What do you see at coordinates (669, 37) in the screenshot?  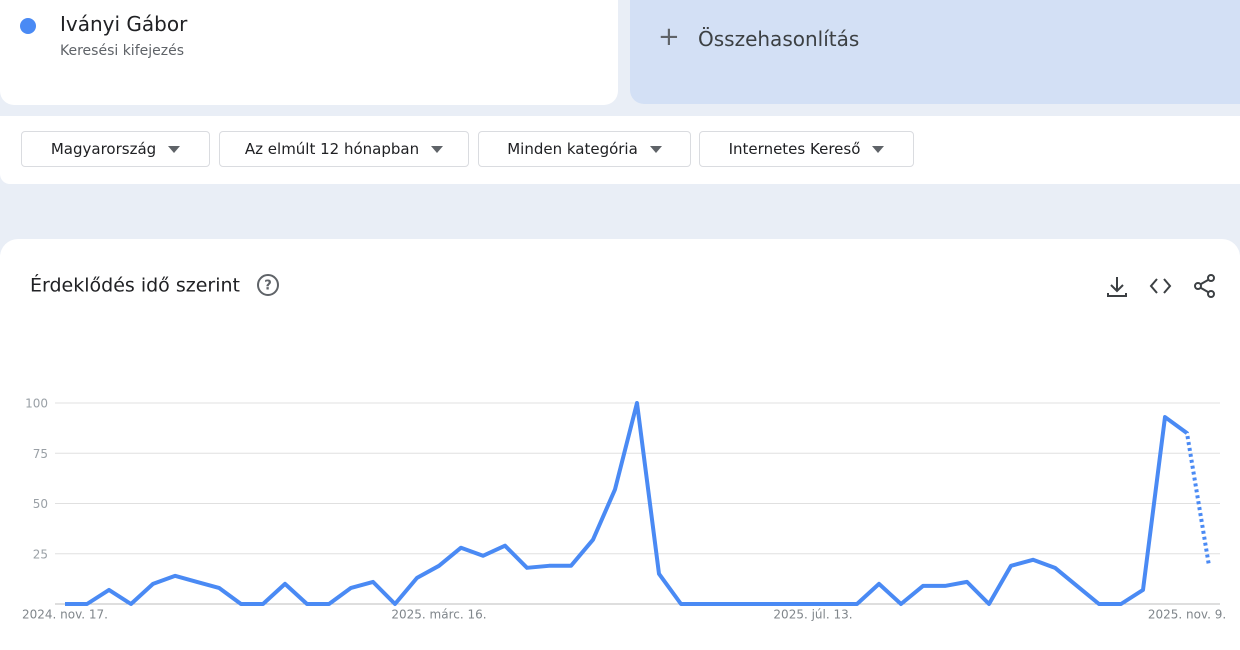 I see `plus-icon: +` at bounding box center [669, 37].